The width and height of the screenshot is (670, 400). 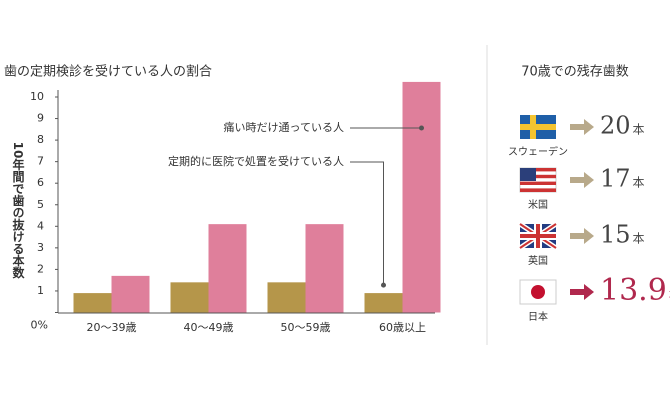 What do you see at coordinates (108, 72) in the screenshot?
I see `chart-title: 歯の定期検診を受けている人の割合` at bounding box center [108, 72].